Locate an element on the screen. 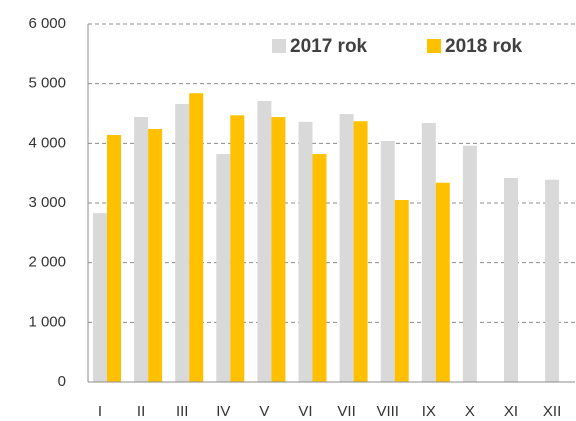 The image size is (576, 421). x-tick-label: XI is located at coordinates (511, 411).